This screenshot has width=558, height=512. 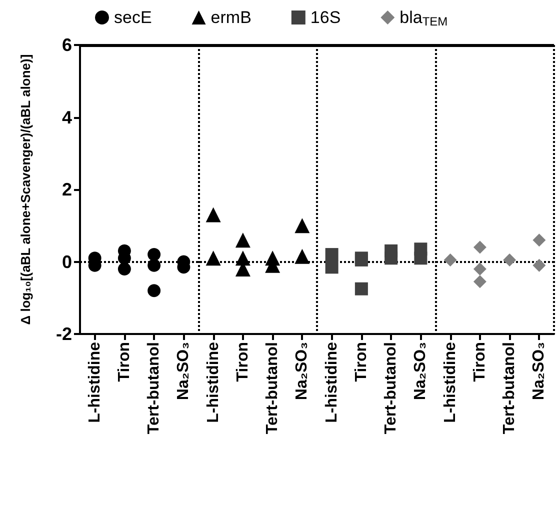 What do you see at coordinates (67, 262) in the screenshot?
I see `y-tick-label: 0` at bounding box center [67, 262].